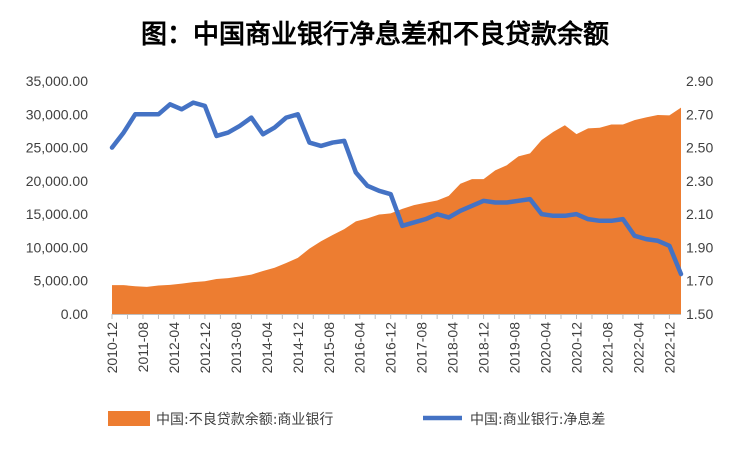 This screenshot has width=750, height=450. Describe the element at coordinates (576, 348) in the screenshot. I see `x-tick-label: 2020-12` at that location.